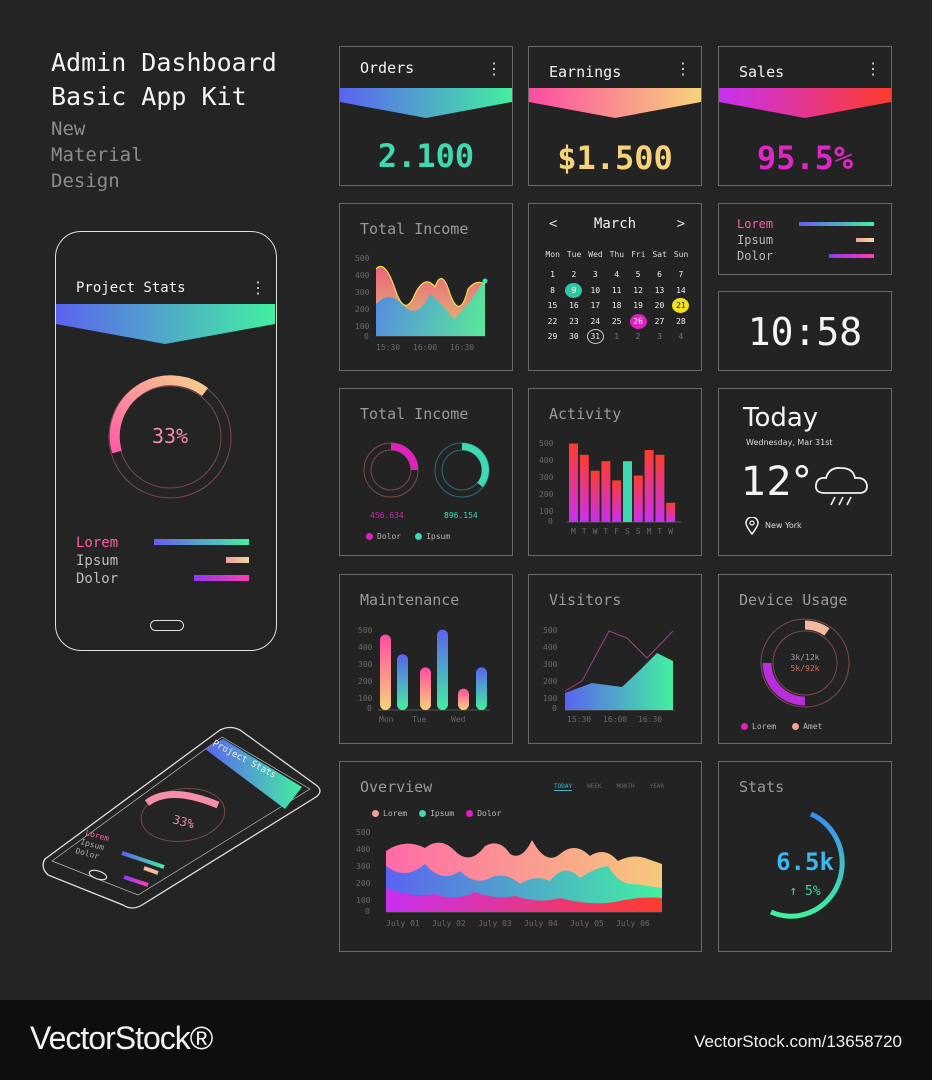 This screenshot has width=932, height=1080. What do you see at coordinates (755, 240) in the screenshot?
I see `legend-card-labels: Lorem Ipsum Dolor` at bounding box center [755, 240].